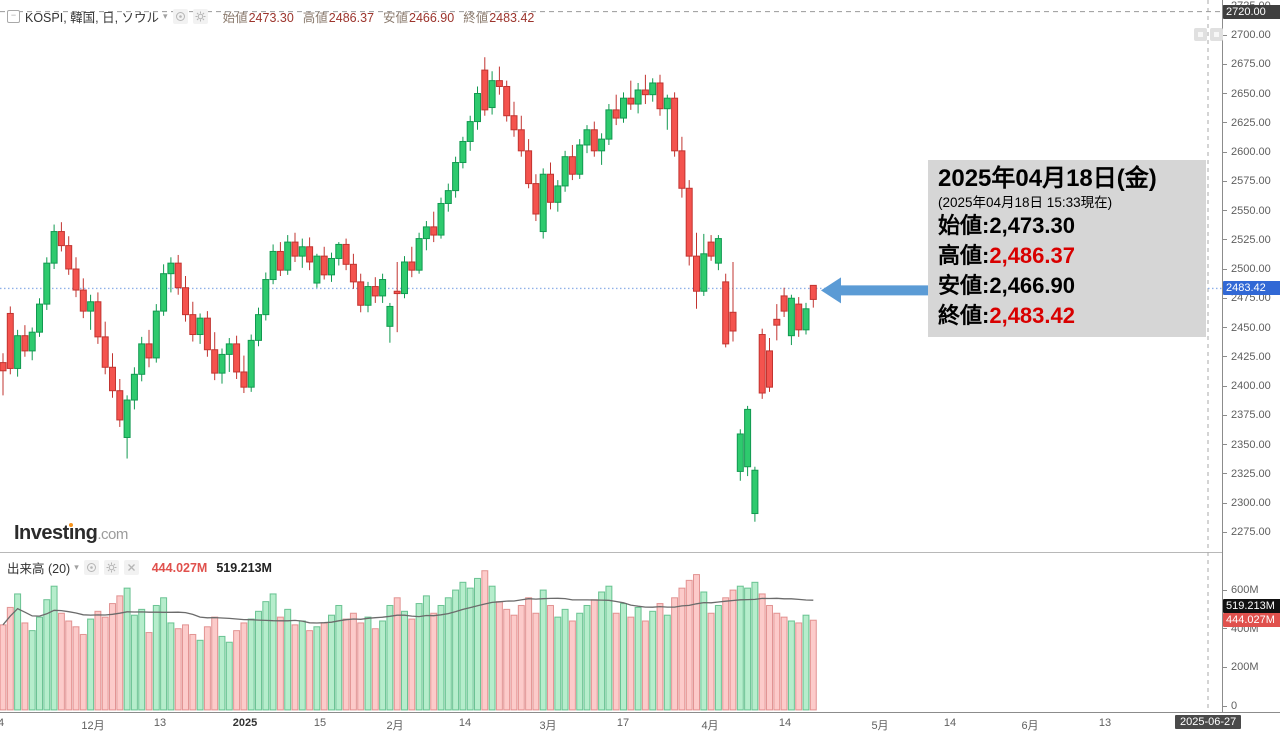 The height and width of the screenshot is (734, 1280). What do you see at coordinates (165, 16) in the screenshot?
I see `chevron-down-icon: ▾` at bounding box center [165, 16].